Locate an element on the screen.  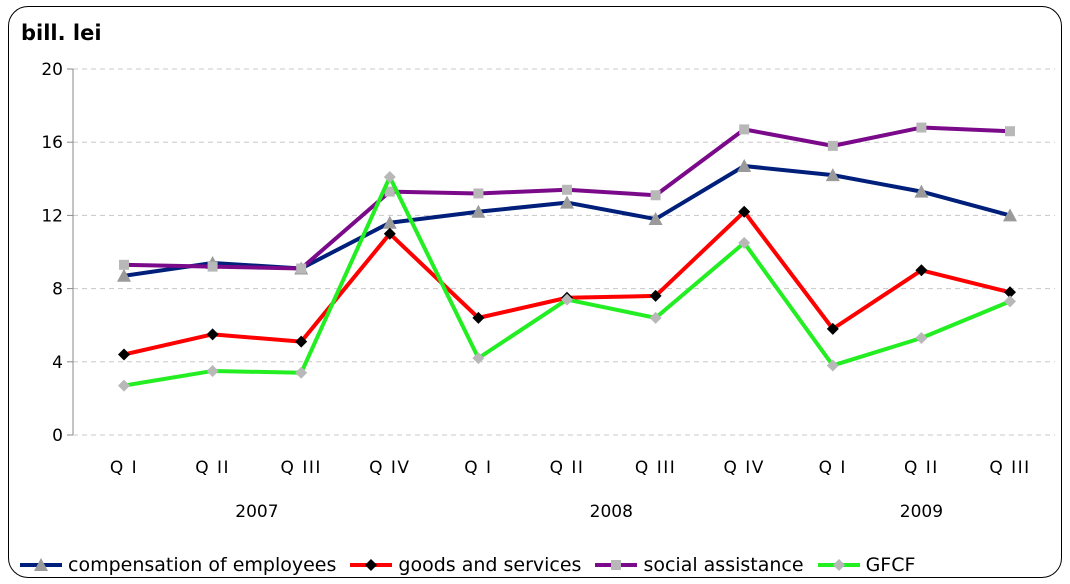
x-year-label: 2008 is located at coordinates (611, 512).